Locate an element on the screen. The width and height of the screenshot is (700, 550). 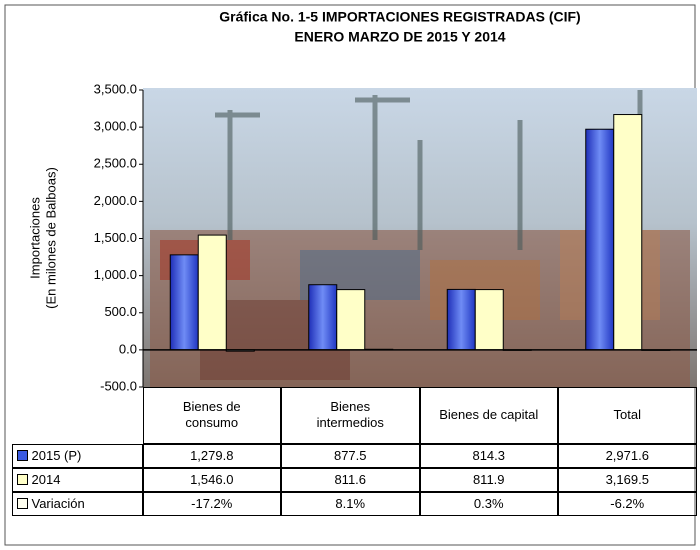
legend-cell: 2014 is located at coordinates (77, 479).